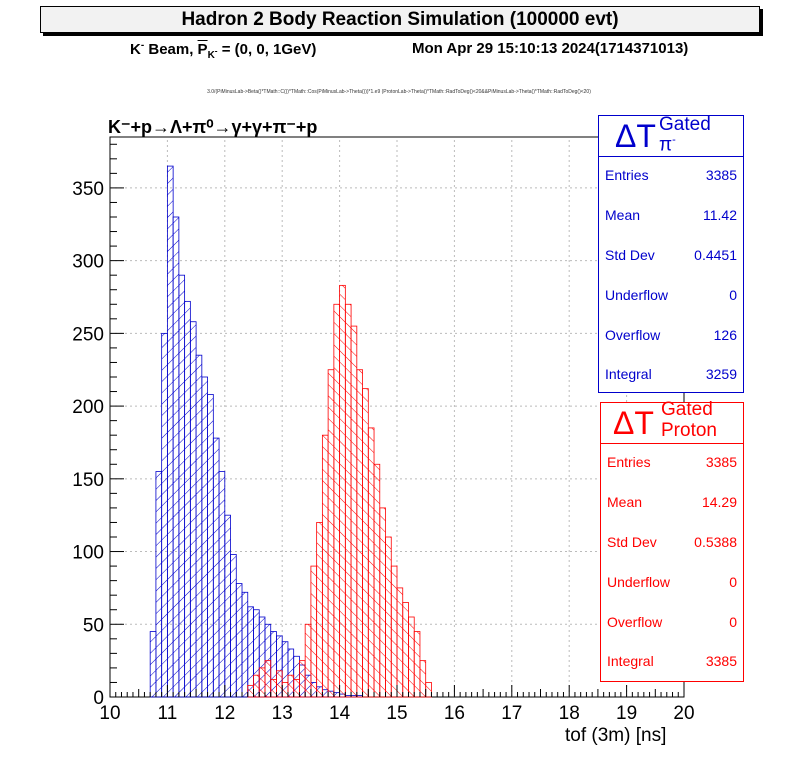  I want to click on stat-value: 126, so click(725, 335).